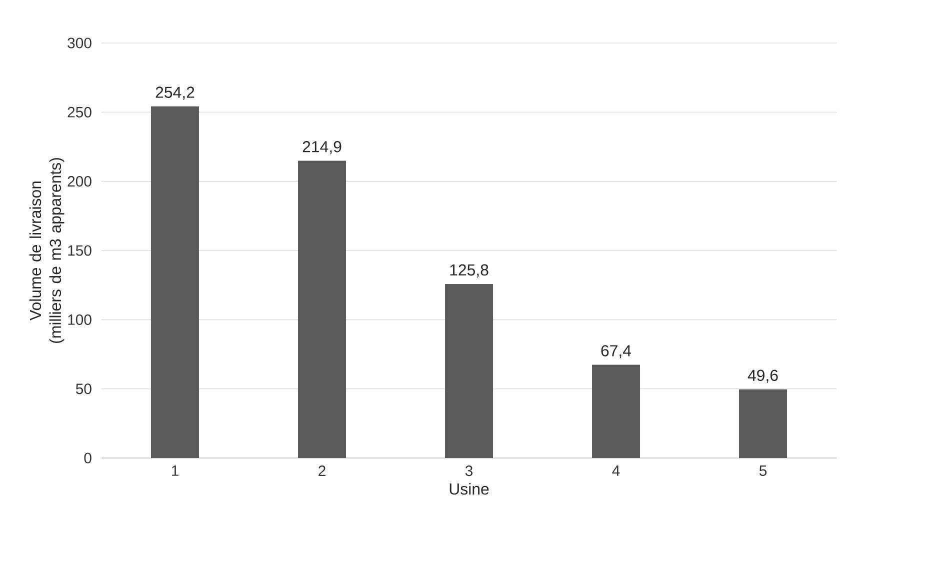  Describe the element at coordinates (84, 389) in the screenshot. I see `y-tick-label: 50` at that location.